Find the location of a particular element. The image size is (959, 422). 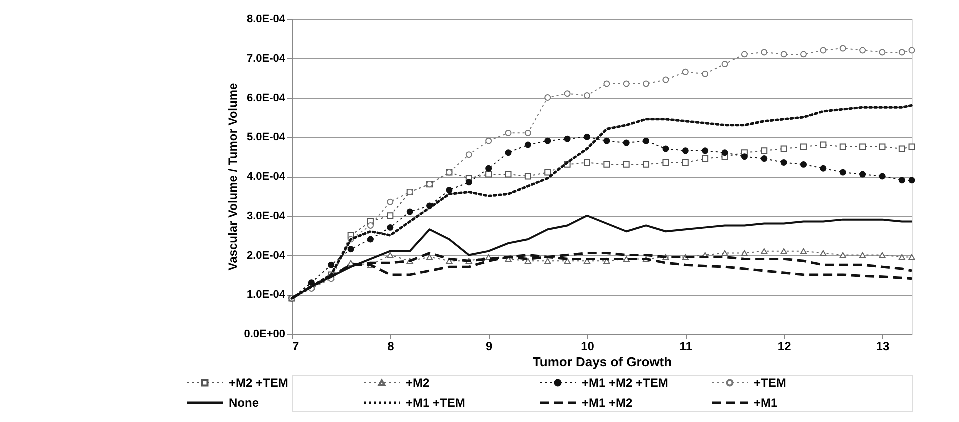

y-tick-label: 5.0E-04 is located at coordinates (266, 138).